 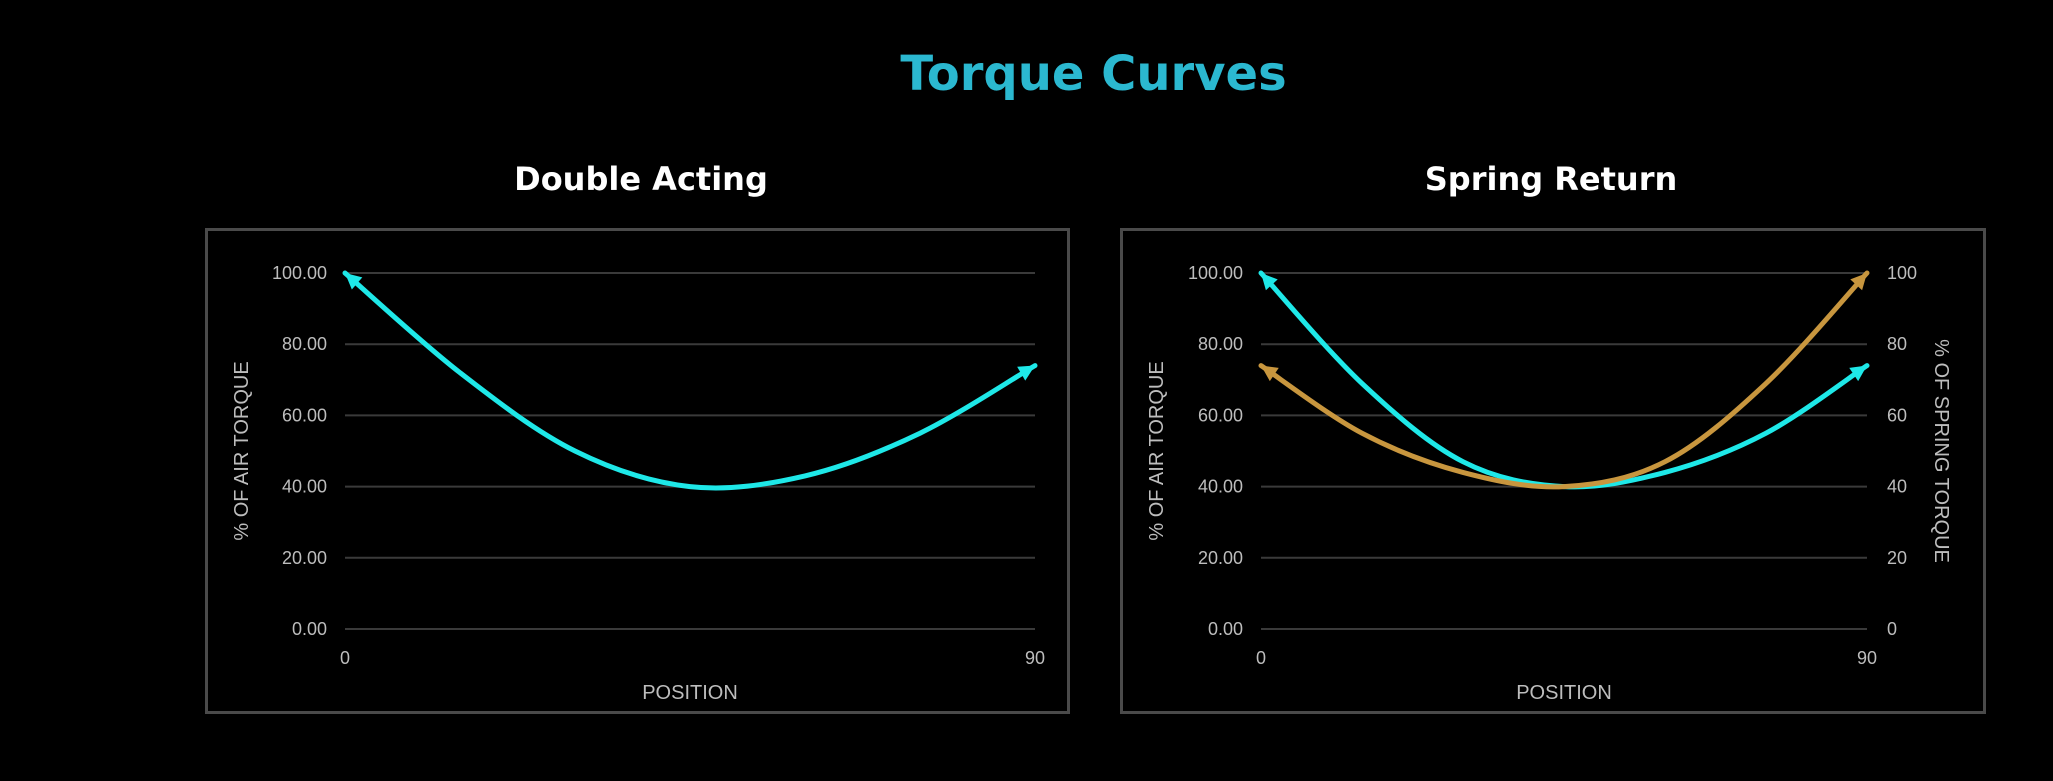 I want to click on chart-title-spring-return: Spring Return, so click(x=1551, y=179).